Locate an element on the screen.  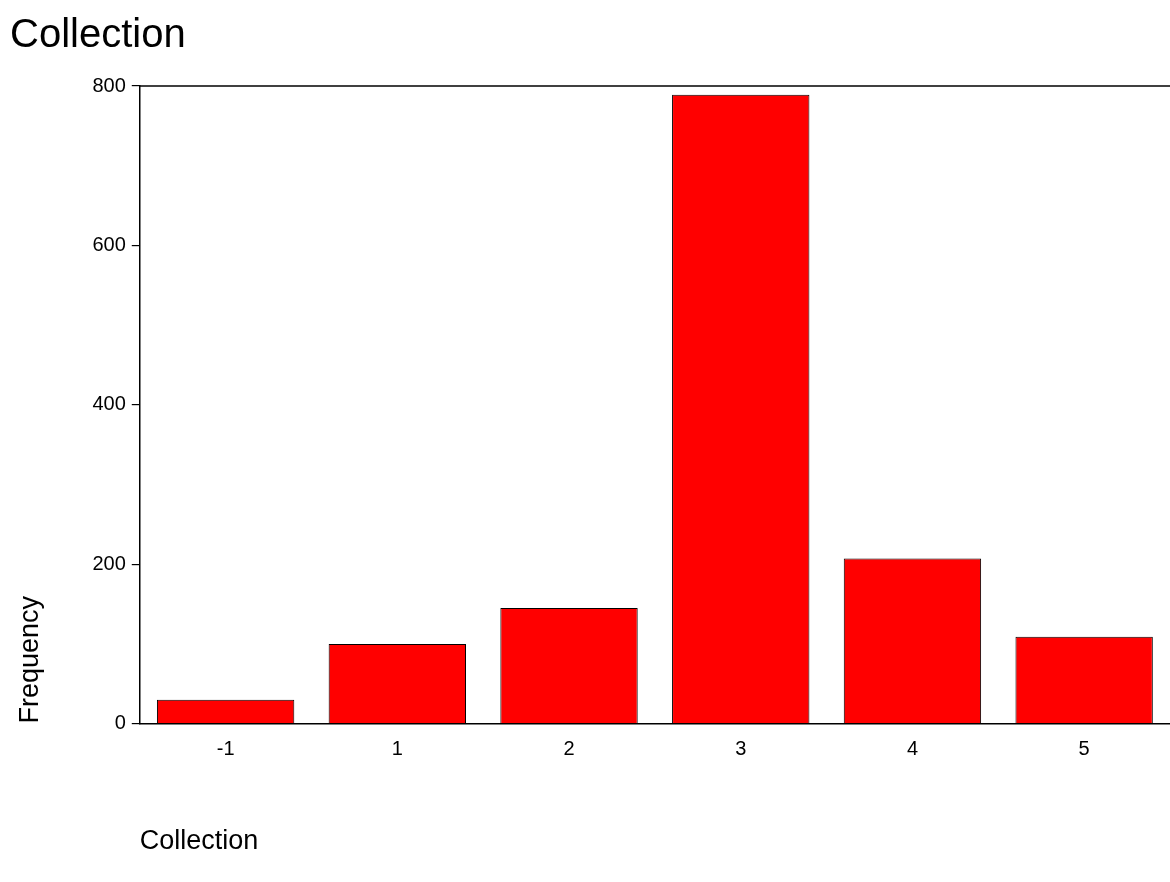
chart-title: Collection is located at coordinates (98, 33).